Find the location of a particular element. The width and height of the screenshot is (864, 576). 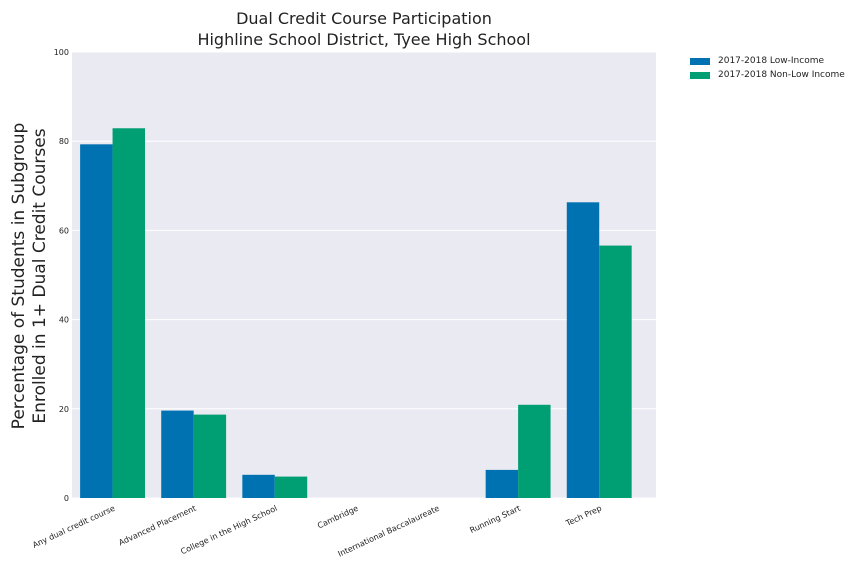

legend-item-low-income: 2017-2018 Low-Income is located at coordinates (767, 61).